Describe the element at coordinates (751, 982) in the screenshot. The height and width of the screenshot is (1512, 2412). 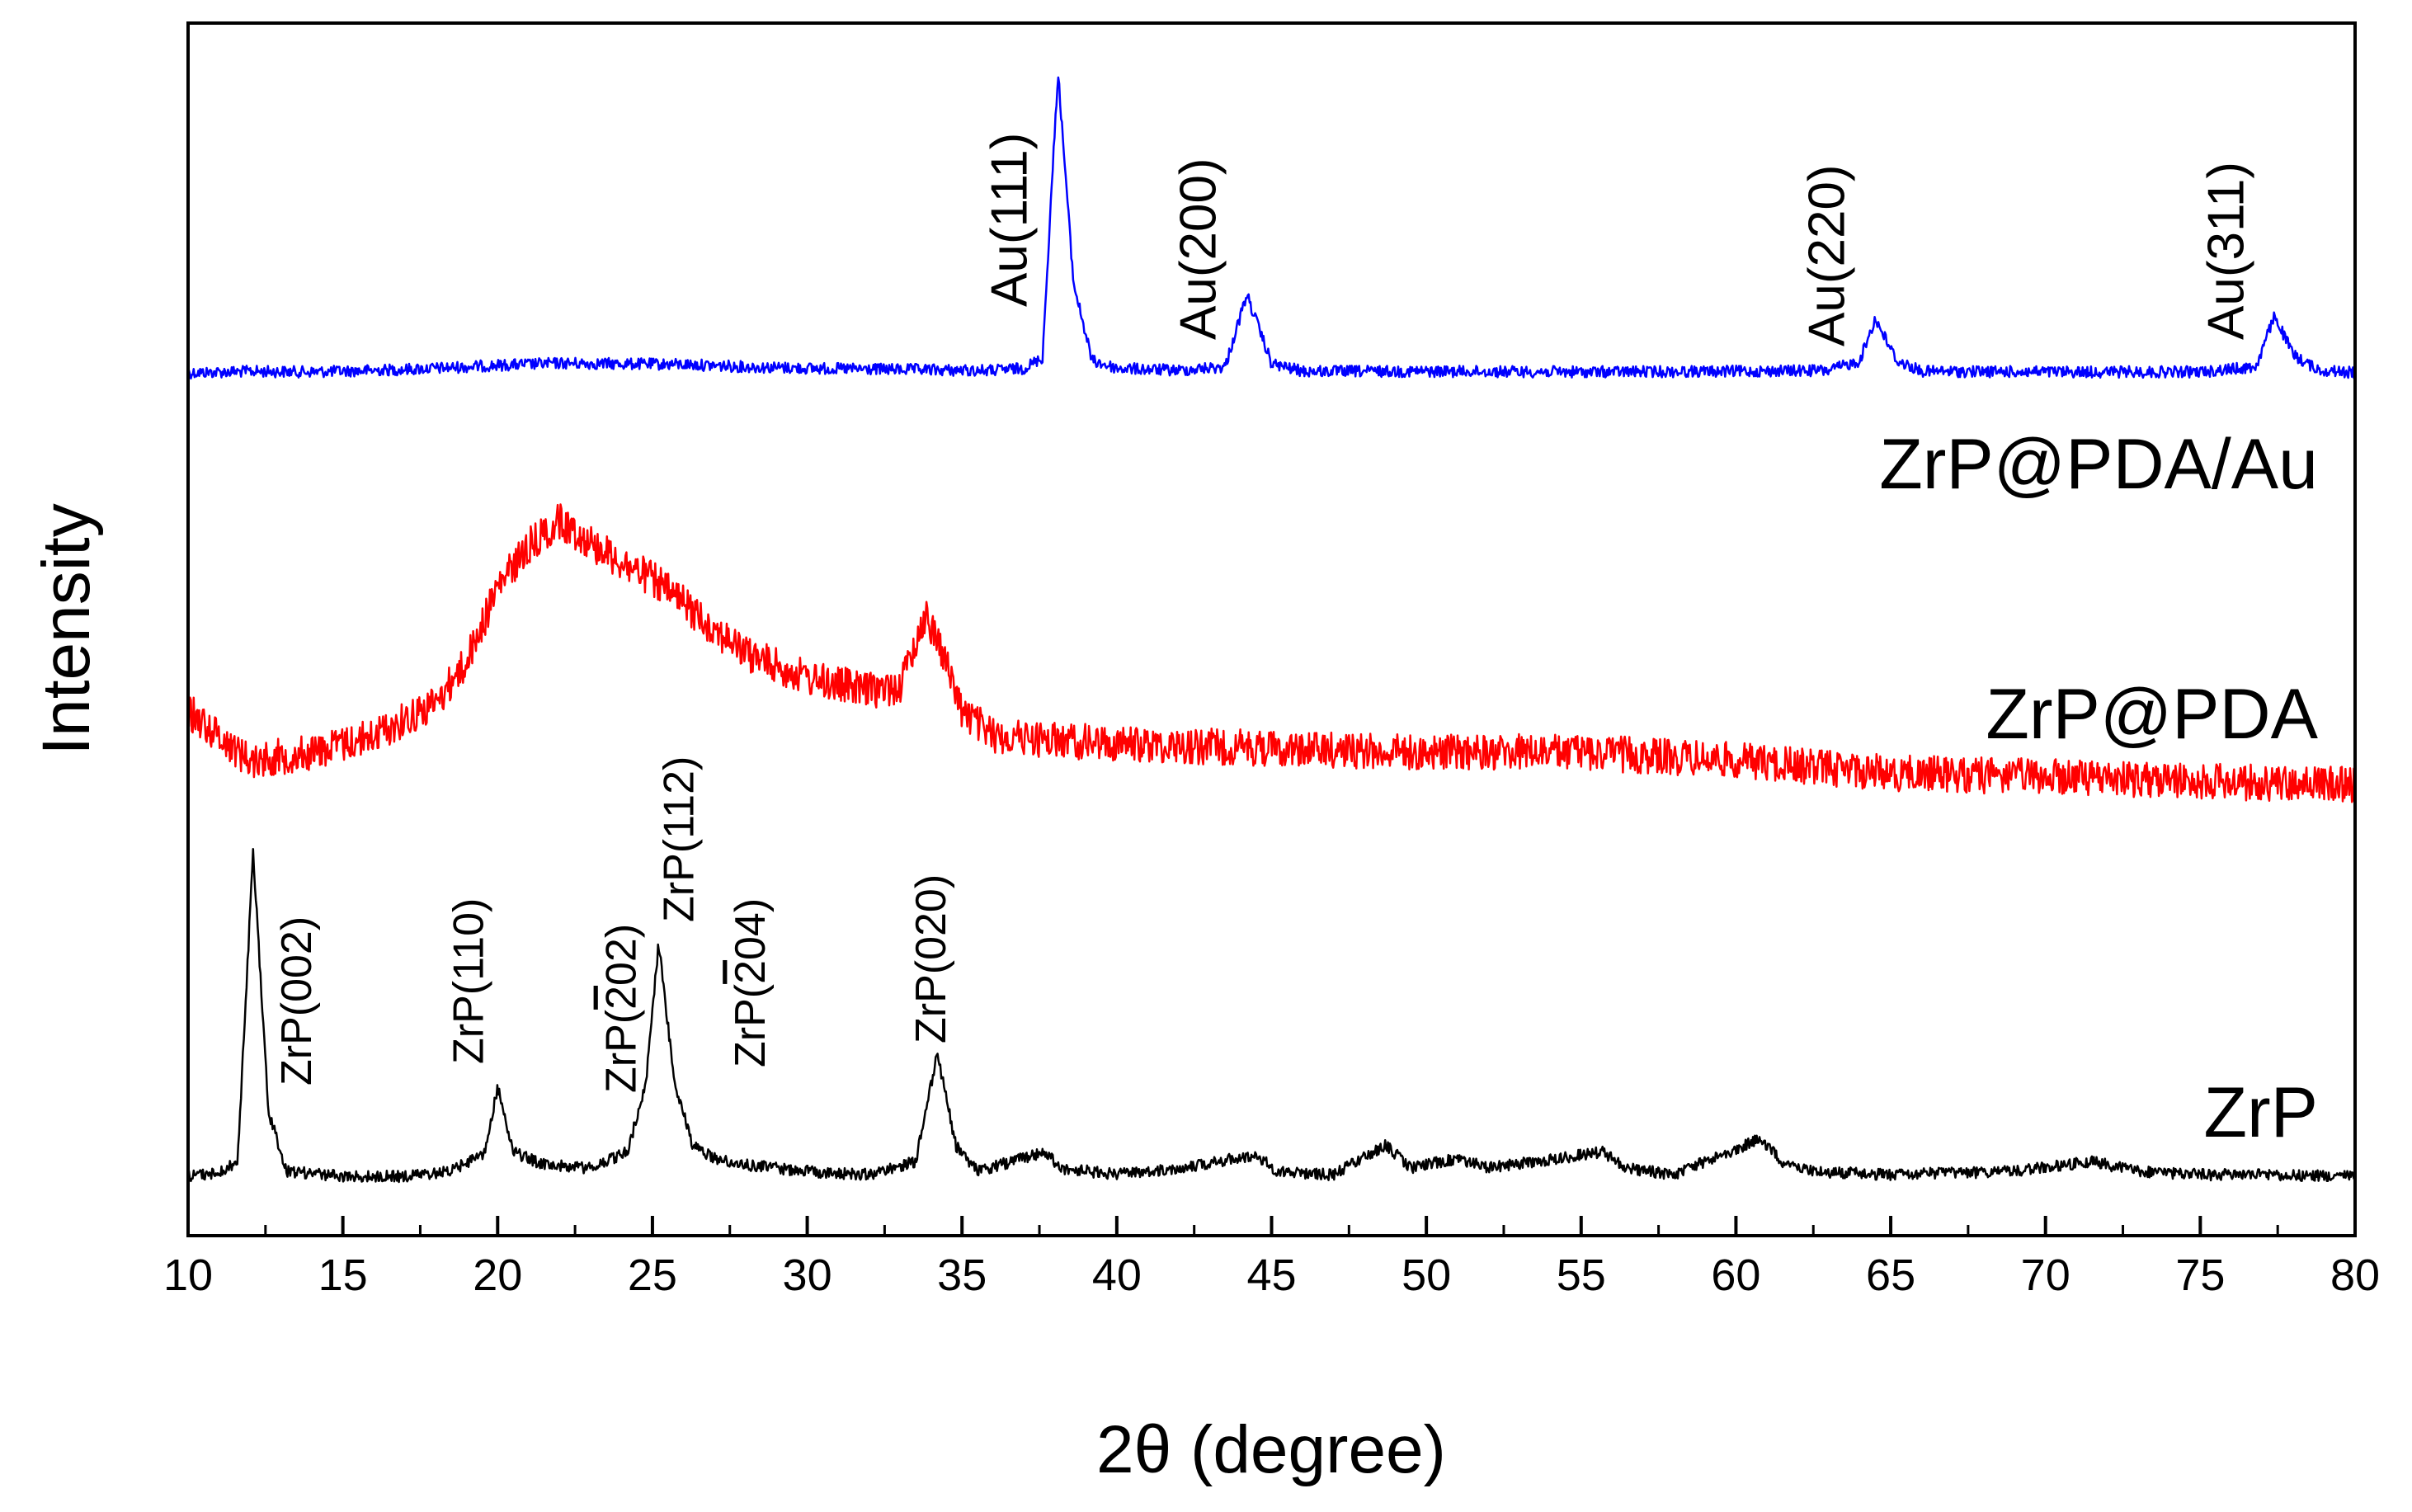
I see `zrp-peak-label: ZrP(204)` at that location.